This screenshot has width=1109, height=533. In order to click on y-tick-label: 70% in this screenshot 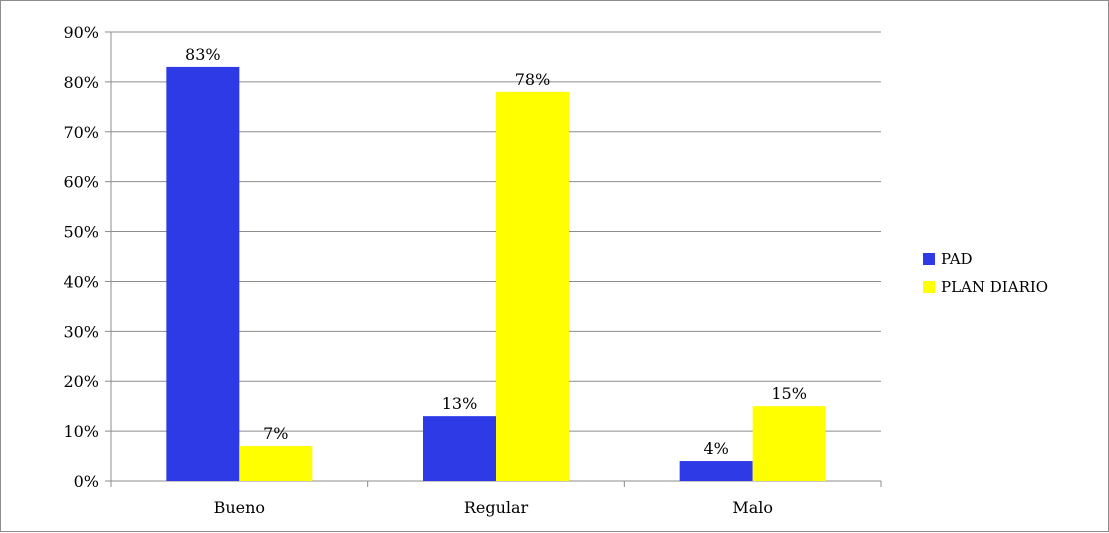, I will do `click(81, 132)`.